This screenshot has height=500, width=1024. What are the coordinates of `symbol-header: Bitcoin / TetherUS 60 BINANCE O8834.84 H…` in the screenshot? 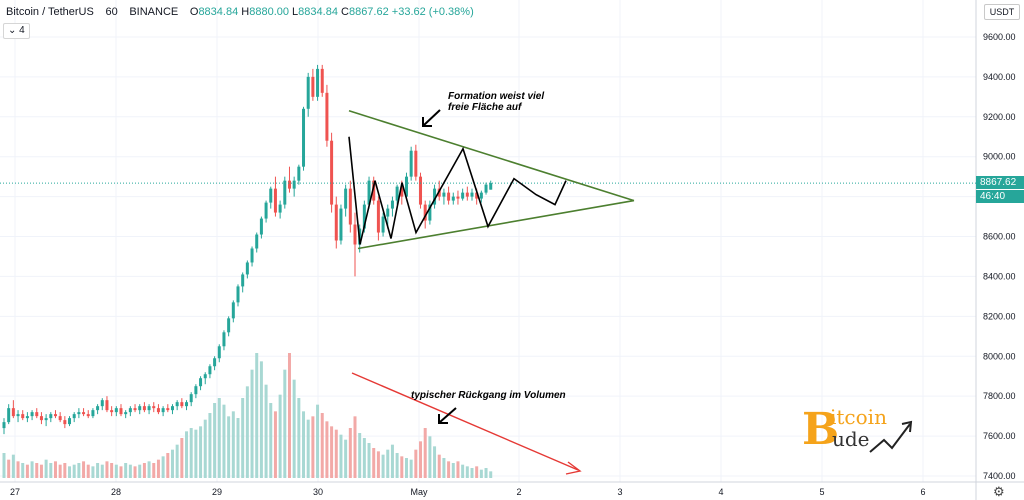 It's located at (240, 12).